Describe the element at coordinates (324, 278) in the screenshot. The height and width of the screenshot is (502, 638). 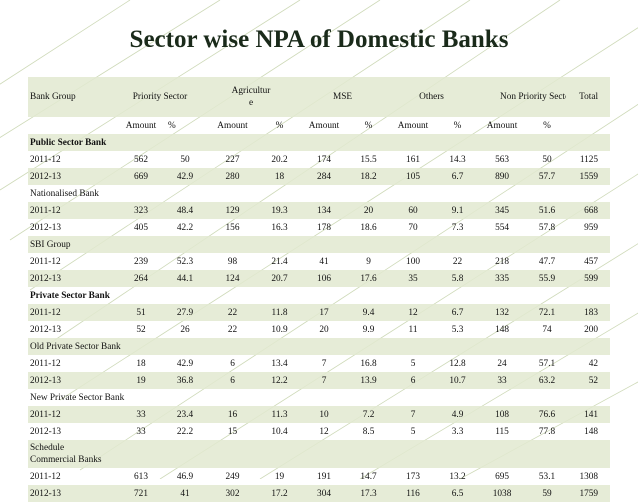
I see `value-cell: 106` at that location.